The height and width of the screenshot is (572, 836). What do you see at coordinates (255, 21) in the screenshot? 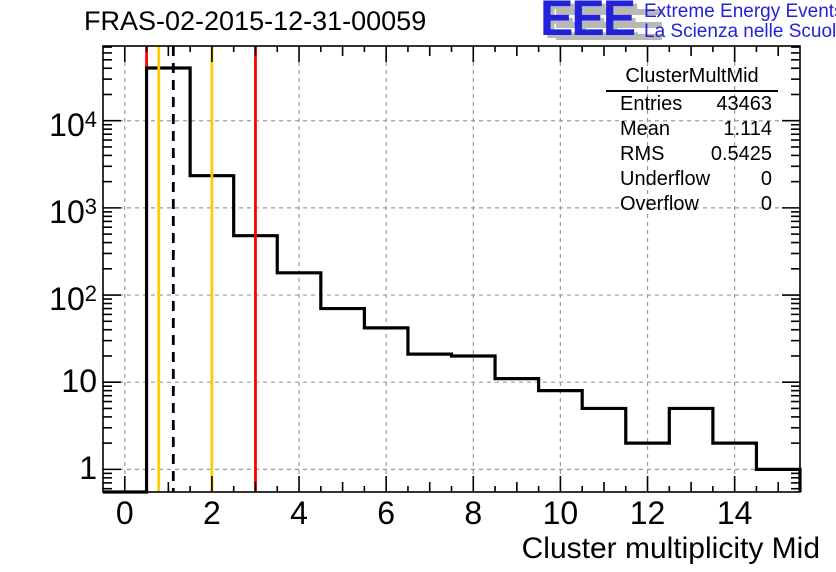
I see `plot-title: FRAS-02-2015-12-31-00059` at bounding box center [255, 21].